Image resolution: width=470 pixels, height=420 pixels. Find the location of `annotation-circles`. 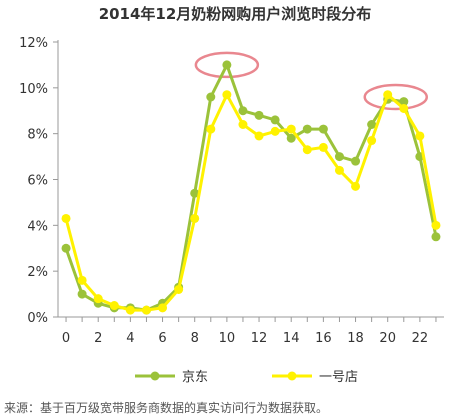

annotation-circles is located at coordinates (311, 81).